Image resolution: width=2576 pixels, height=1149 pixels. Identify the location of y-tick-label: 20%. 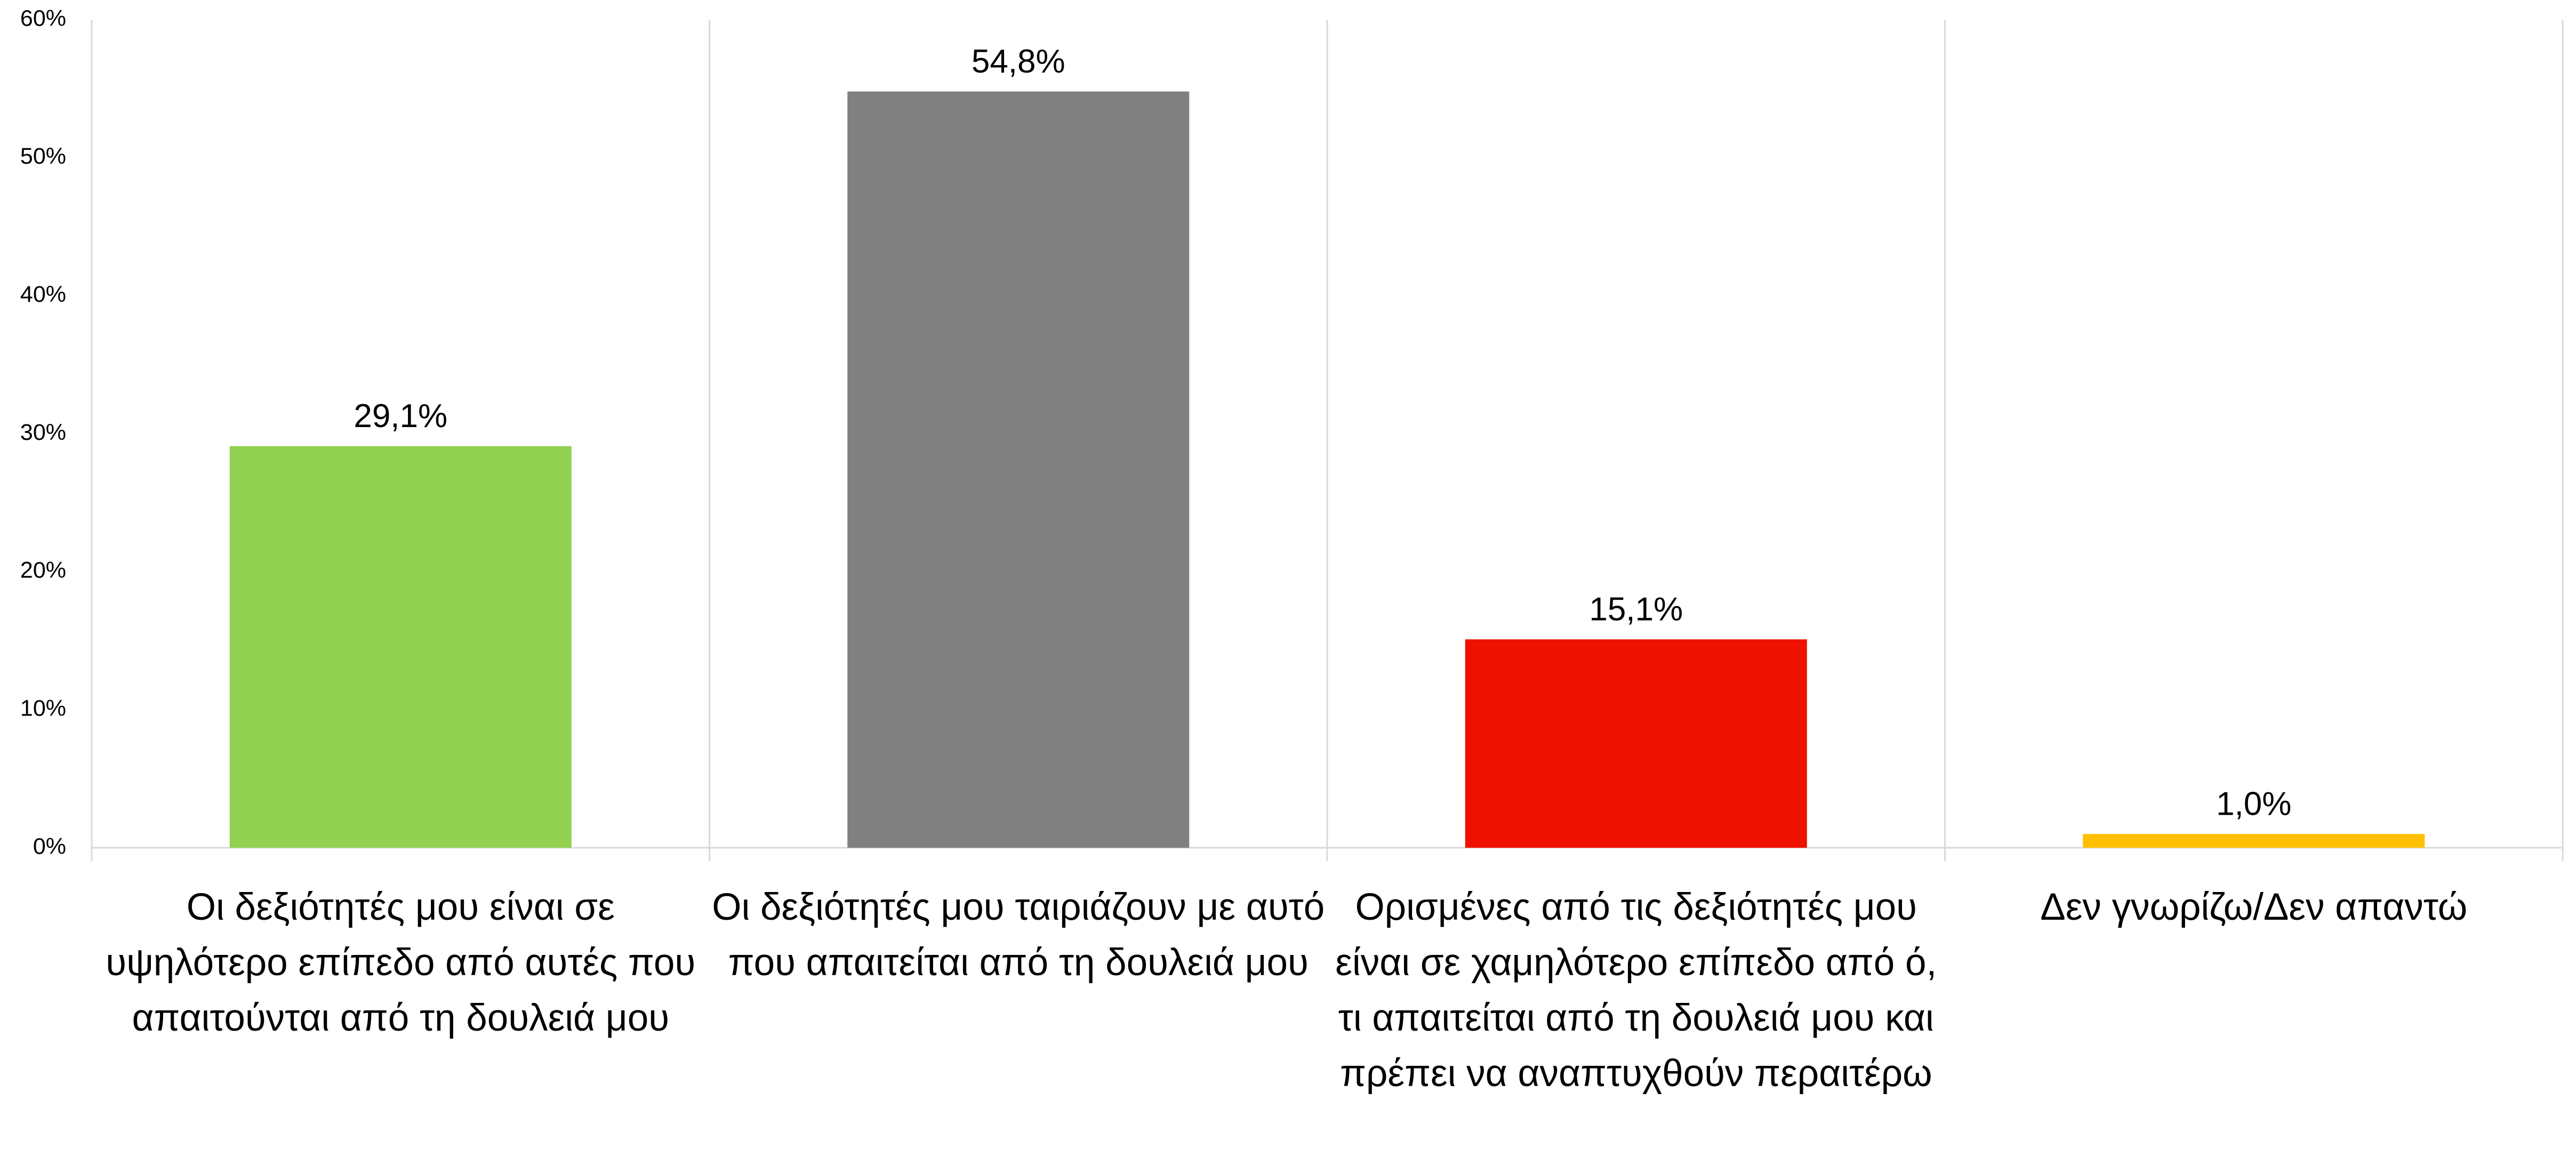
(43, 570).